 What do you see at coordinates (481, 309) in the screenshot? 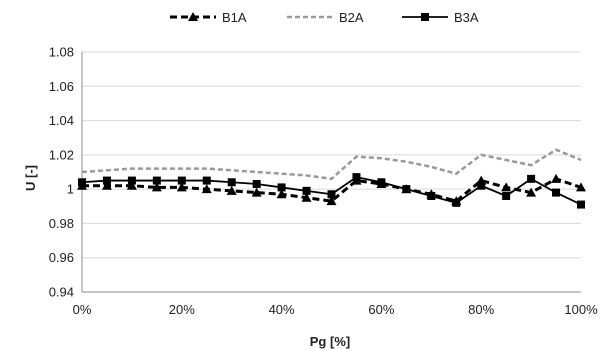
I see `x-tick-label: 80%` at bounding box center [481, 309].